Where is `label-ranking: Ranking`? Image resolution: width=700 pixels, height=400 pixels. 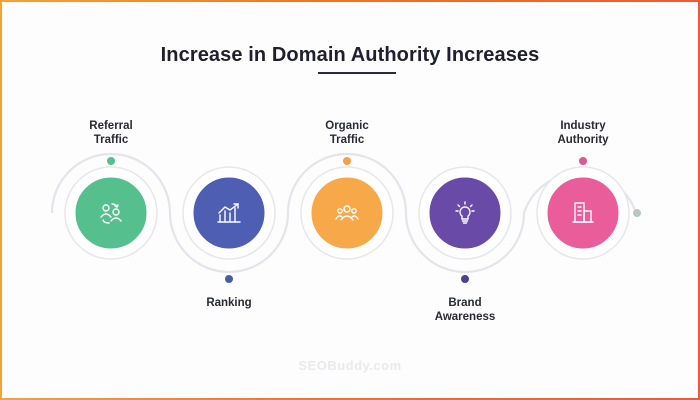 label-ranking: Ranking is located at coordinates (229, 303).